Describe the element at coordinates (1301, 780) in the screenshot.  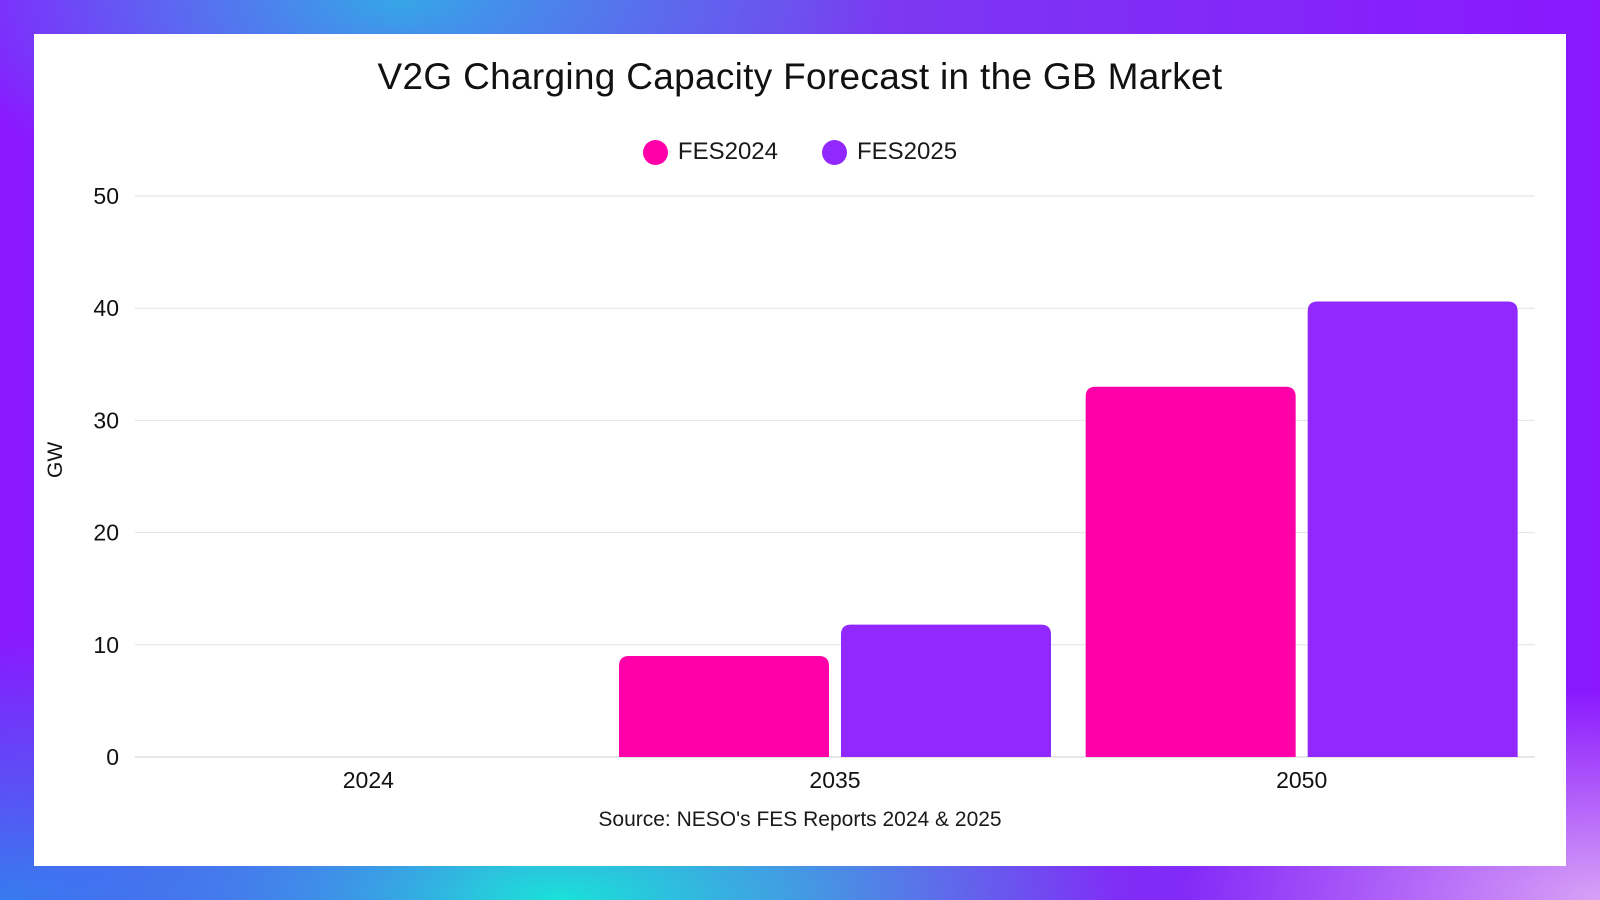
I see `x-tick-label: 2050` at that location.